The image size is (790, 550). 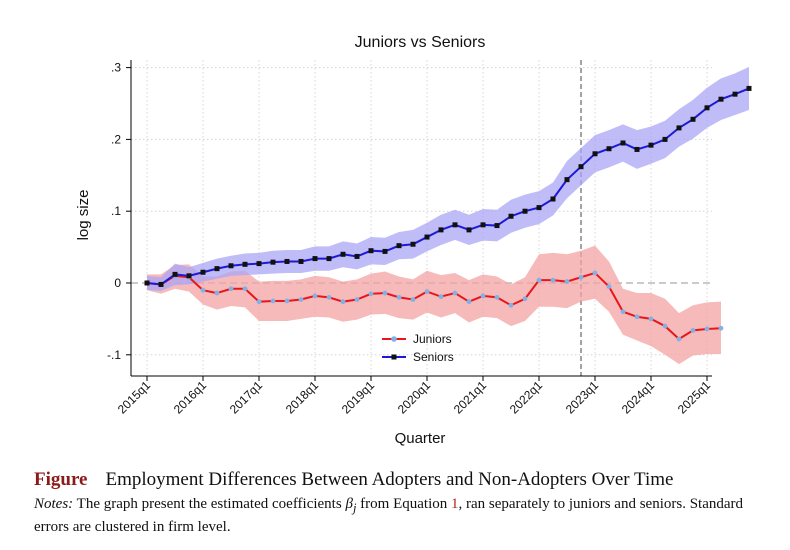 What do you see at coordinates (54, 504) in the screenshot?
I see `notes-label: Notes:` at bounding box center [54, 504].